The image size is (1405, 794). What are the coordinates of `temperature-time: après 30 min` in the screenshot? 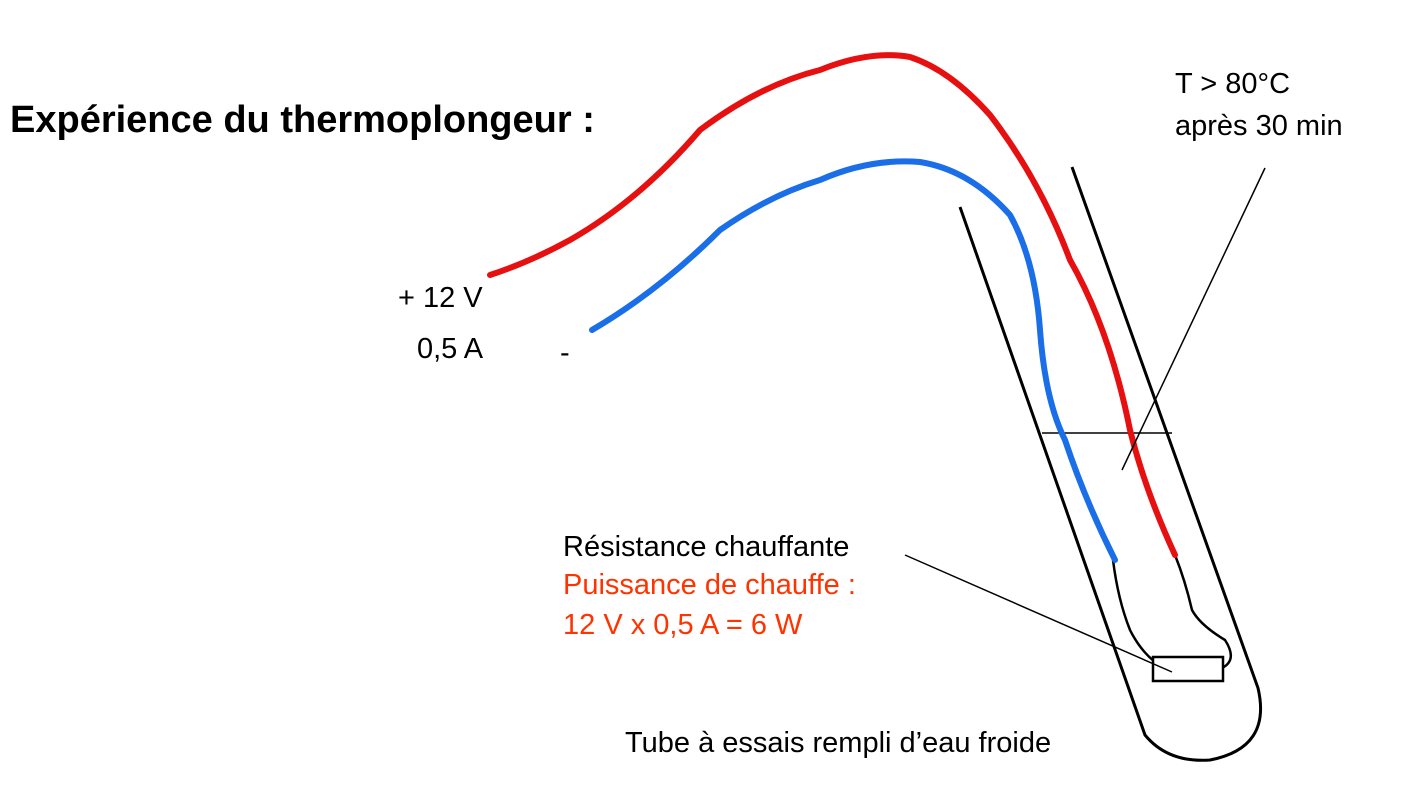 It's located at (1259, 126).